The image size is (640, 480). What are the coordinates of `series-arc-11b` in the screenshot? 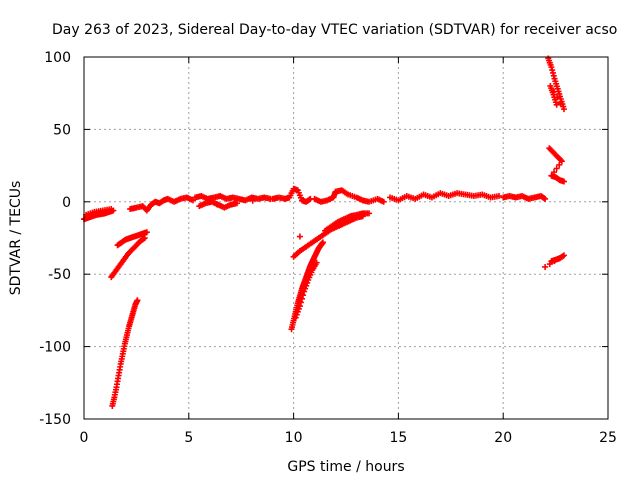 It's located at (347, 222).